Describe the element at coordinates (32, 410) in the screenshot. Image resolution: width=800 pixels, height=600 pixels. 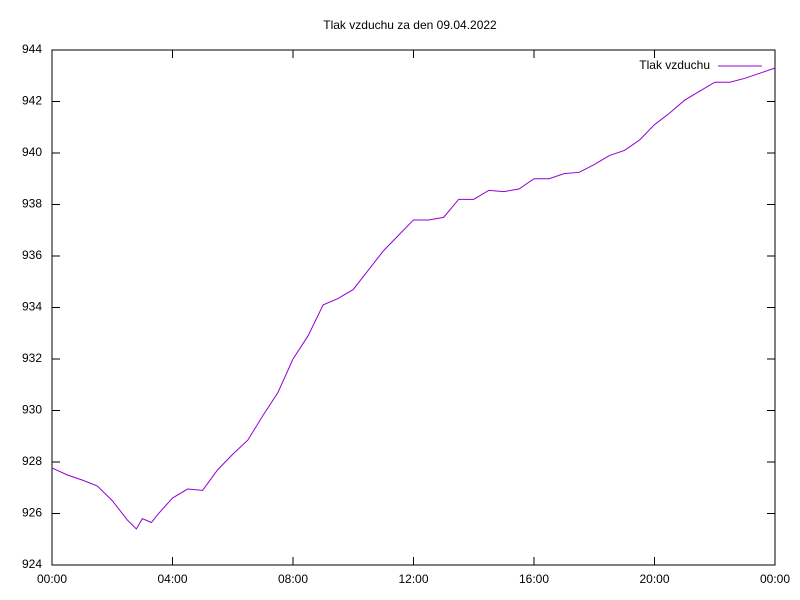
I see `y-tick-label: 930` at that location.